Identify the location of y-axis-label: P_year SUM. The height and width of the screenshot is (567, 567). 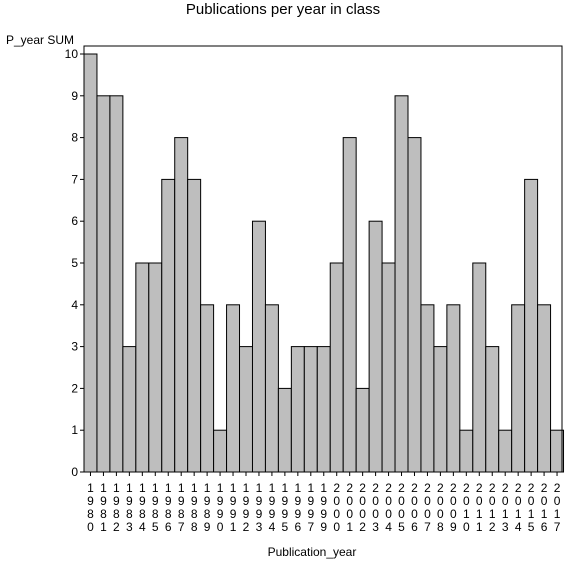
(40, 40).